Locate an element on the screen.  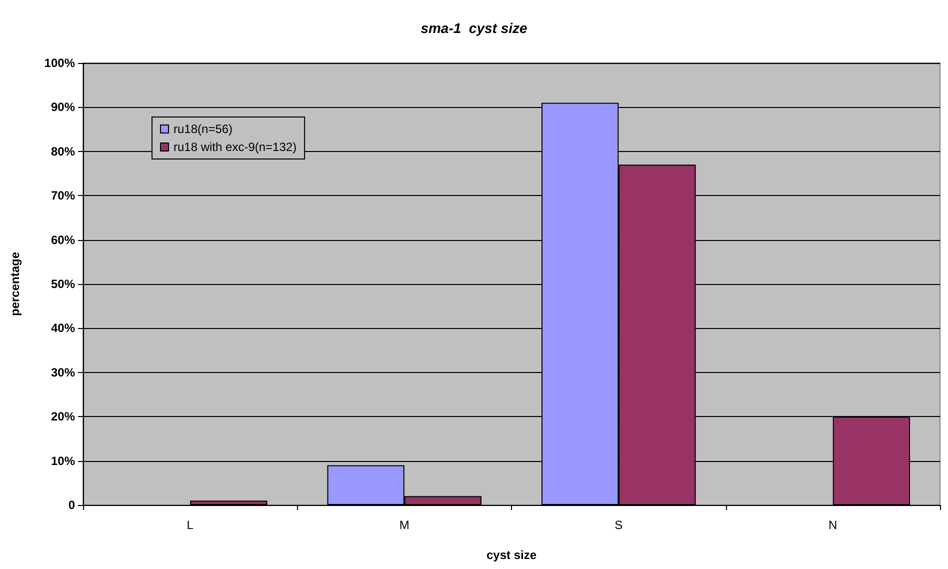
y-tick-label: 100% is located at coordinates (60, 63).